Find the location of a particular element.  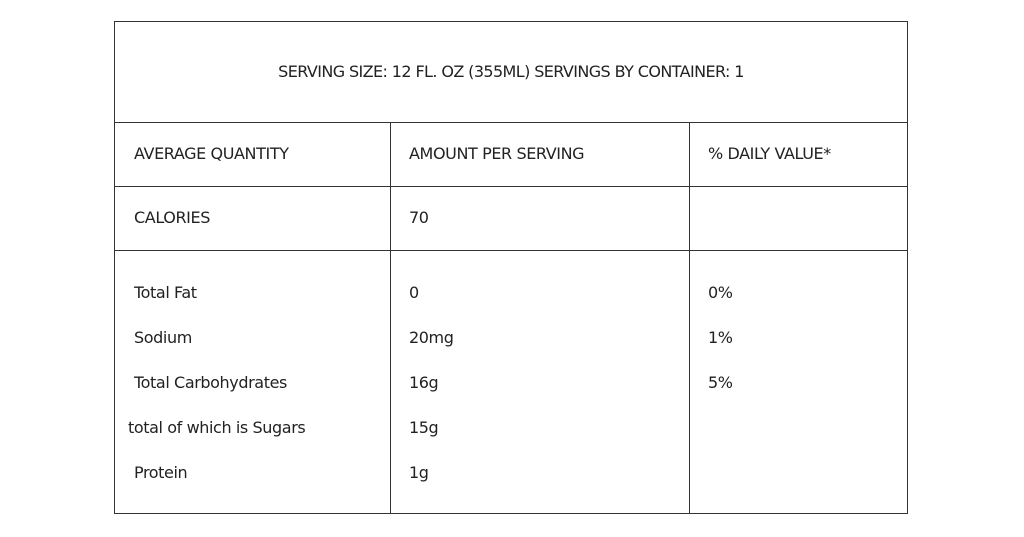

nutrient-name: total of which is Sugars is located at coordinates (217, 427).